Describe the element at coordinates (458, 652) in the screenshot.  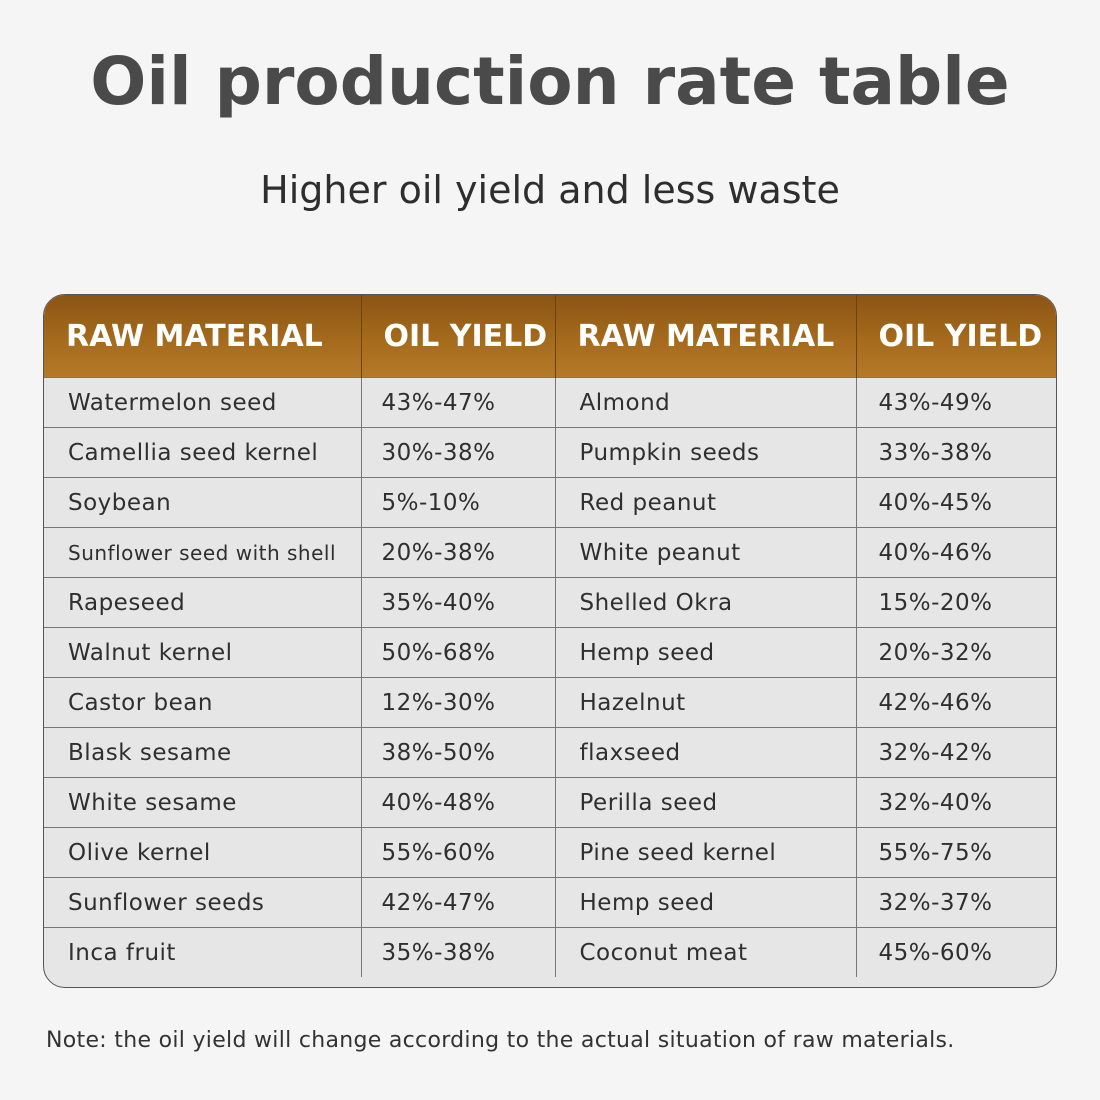
I see `oil-yield-cell: 50%-68%` at that location.